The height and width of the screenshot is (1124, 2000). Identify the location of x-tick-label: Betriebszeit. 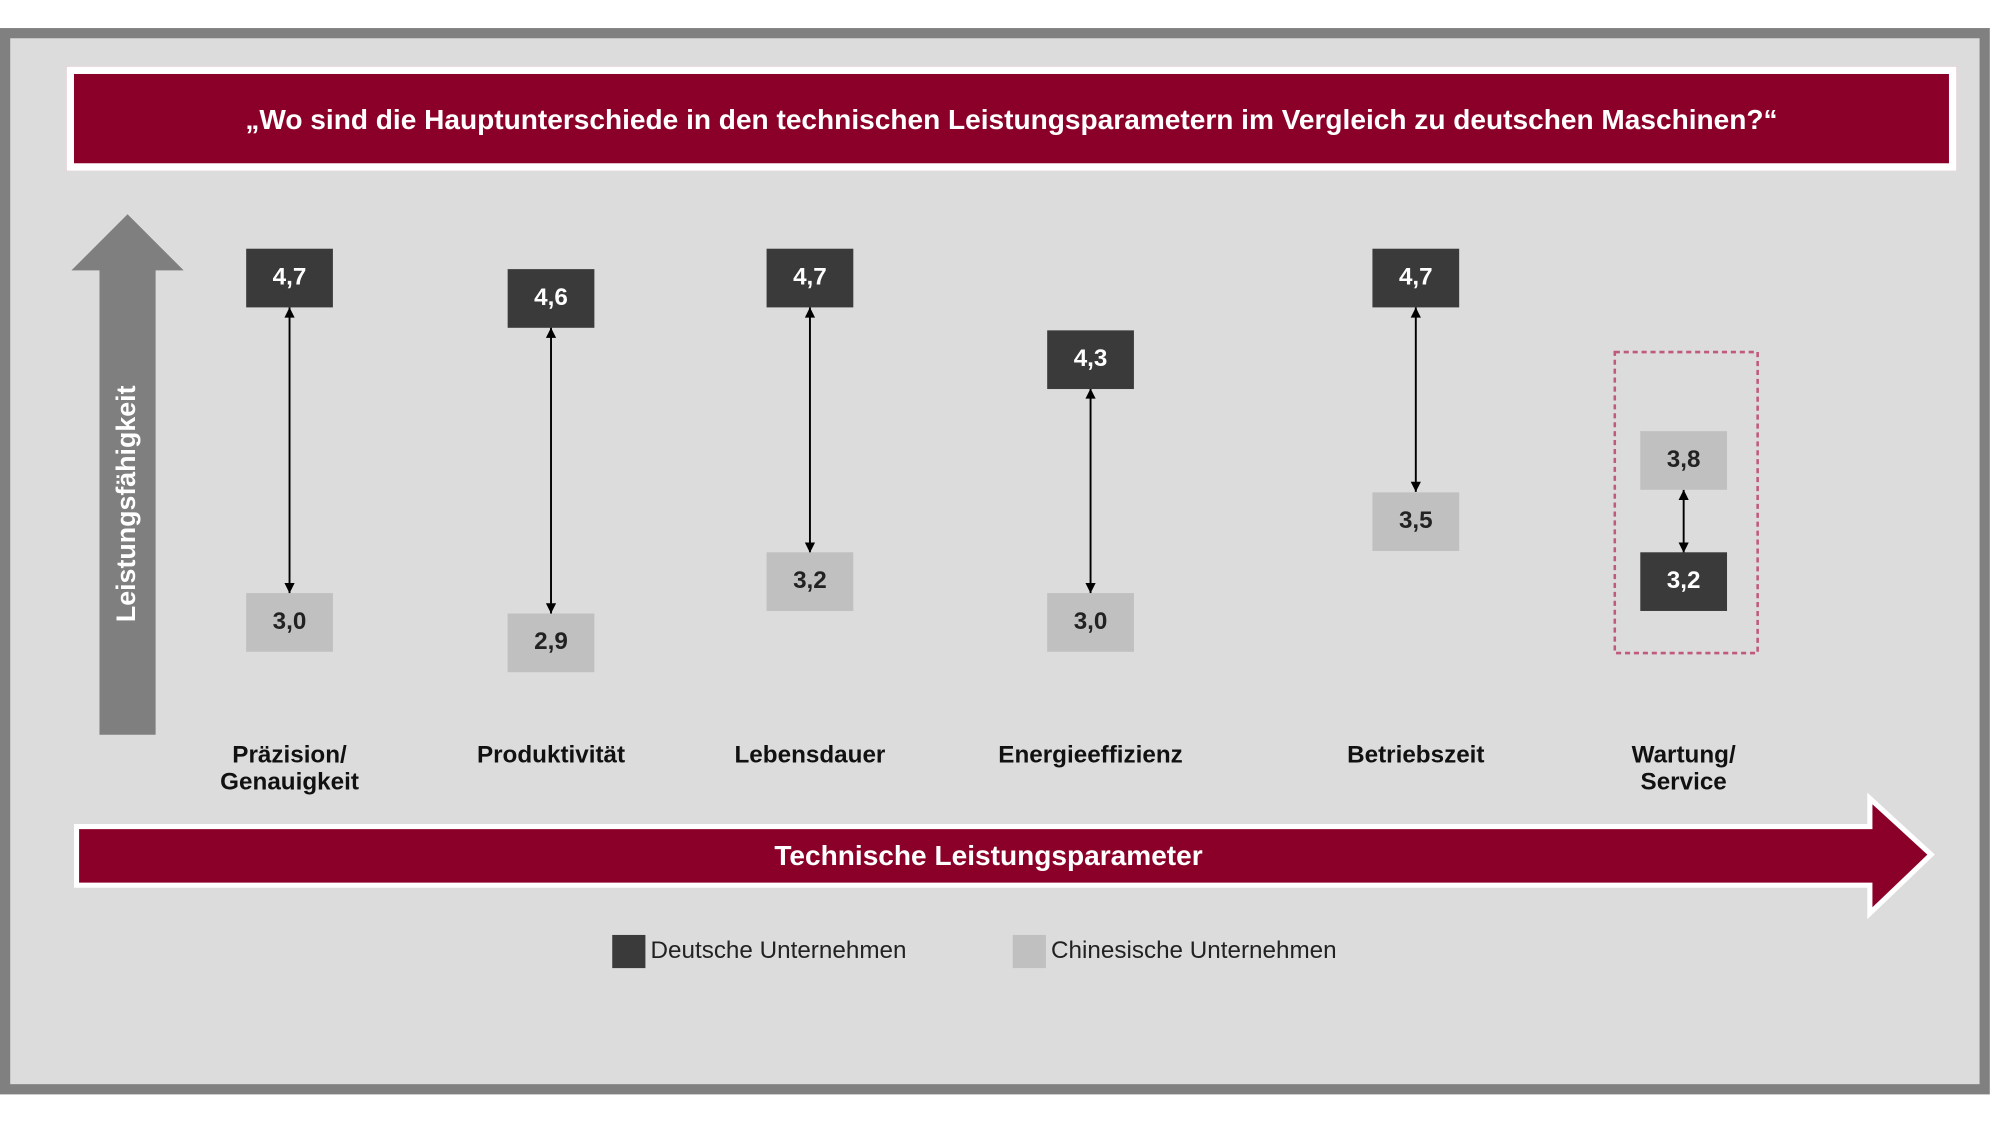
(1416, 756).